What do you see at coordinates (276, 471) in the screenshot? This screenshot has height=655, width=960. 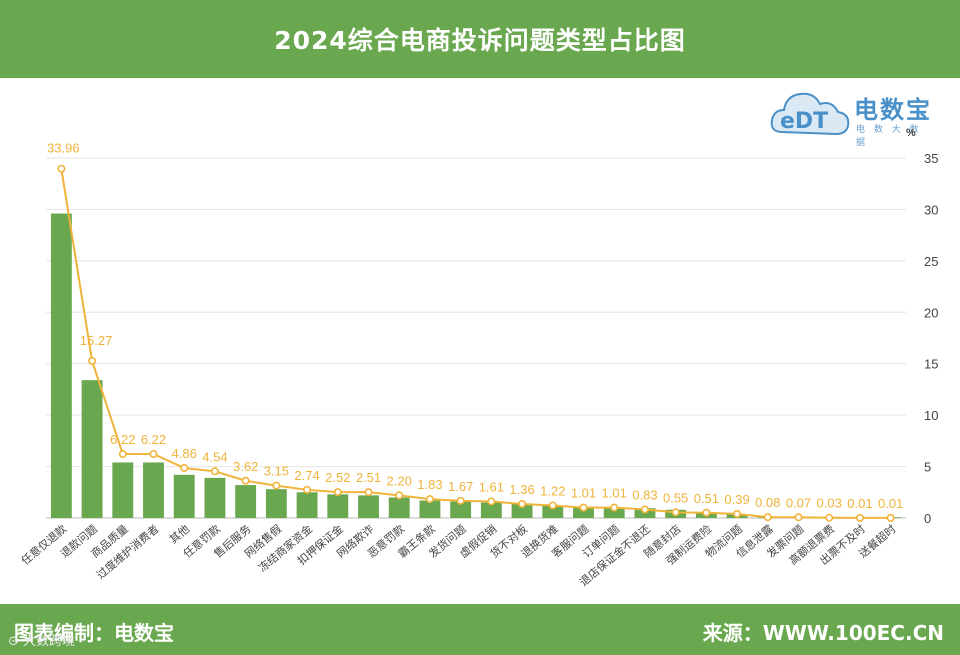 I see `data-label: 3.15` at bounding box center [276, 471].